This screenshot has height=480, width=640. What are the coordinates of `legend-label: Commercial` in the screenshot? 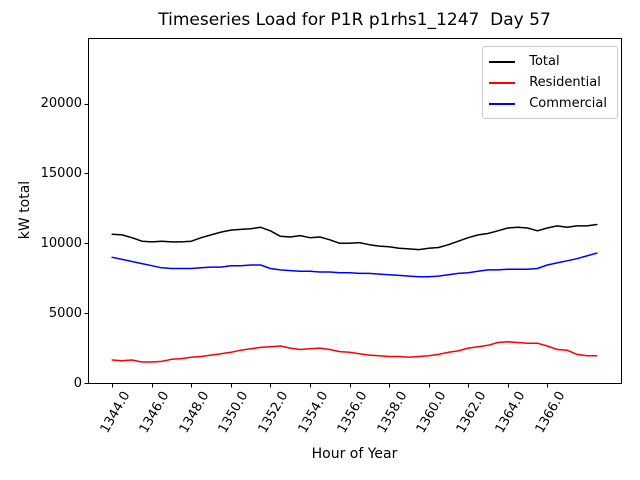 It's located at (568, 103).